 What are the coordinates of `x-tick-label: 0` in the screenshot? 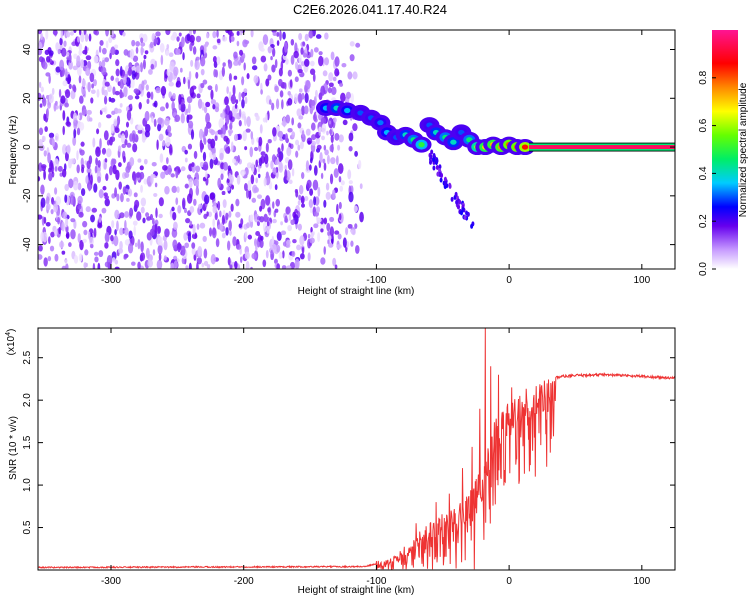 It's located at (509, 280).